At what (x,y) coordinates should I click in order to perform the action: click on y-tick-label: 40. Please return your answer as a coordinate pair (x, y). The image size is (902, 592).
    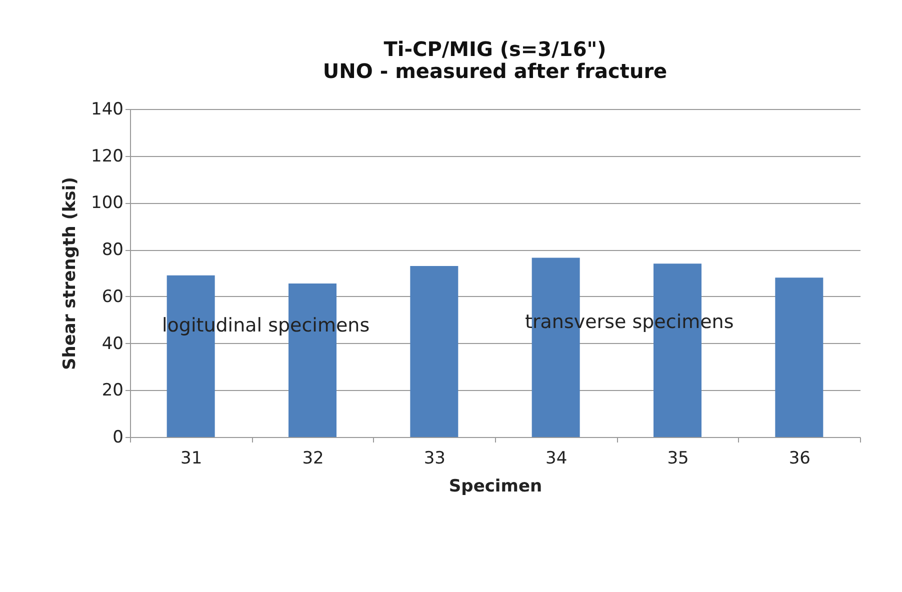
    Looking at the image, I should click on (113, 344).